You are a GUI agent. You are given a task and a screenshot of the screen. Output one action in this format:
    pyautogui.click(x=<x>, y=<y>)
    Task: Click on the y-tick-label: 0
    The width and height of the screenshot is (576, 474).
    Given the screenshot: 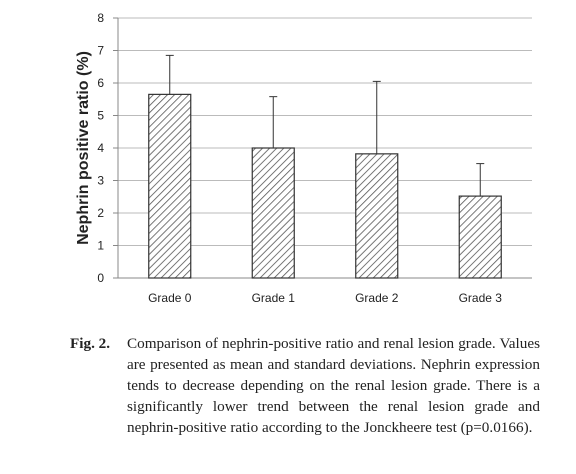 What is the action you would take?
    pyautogui.click(x=100, y=278)
    